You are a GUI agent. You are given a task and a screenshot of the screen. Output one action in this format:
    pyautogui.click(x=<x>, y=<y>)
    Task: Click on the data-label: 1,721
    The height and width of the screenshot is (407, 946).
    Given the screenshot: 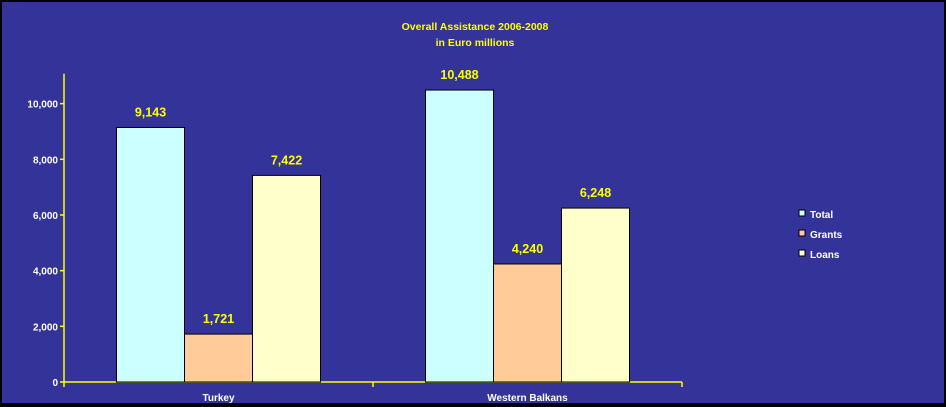 What is the action you would take?
    pyautogui.click(x=218, y=319)
    